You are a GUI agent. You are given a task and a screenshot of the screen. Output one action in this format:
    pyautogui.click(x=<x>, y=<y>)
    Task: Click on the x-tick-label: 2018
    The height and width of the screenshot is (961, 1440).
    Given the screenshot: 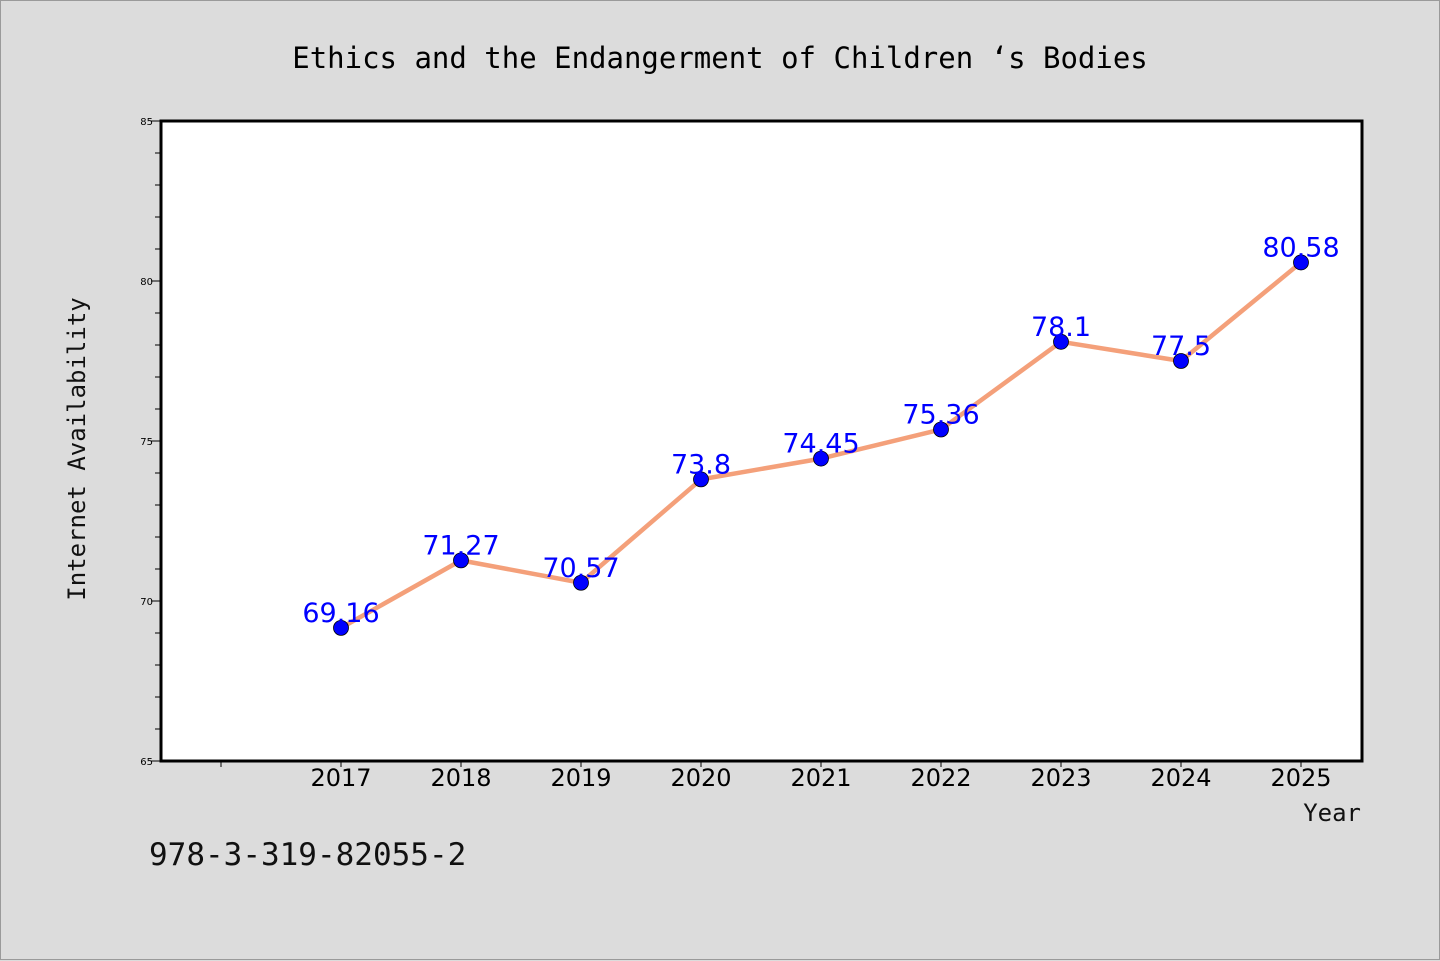 What is the action you would take?
    pyautogui.click(x=460, y=778)
    